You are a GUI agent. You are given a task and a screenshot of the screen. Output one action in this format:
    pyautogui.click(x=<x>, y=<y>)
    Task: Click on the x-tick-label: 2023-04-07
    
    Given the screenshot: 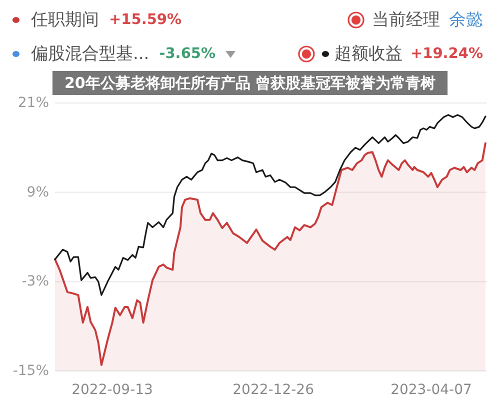 What is the action you would take?
    pyautogui.click(x=431, y=390)
    